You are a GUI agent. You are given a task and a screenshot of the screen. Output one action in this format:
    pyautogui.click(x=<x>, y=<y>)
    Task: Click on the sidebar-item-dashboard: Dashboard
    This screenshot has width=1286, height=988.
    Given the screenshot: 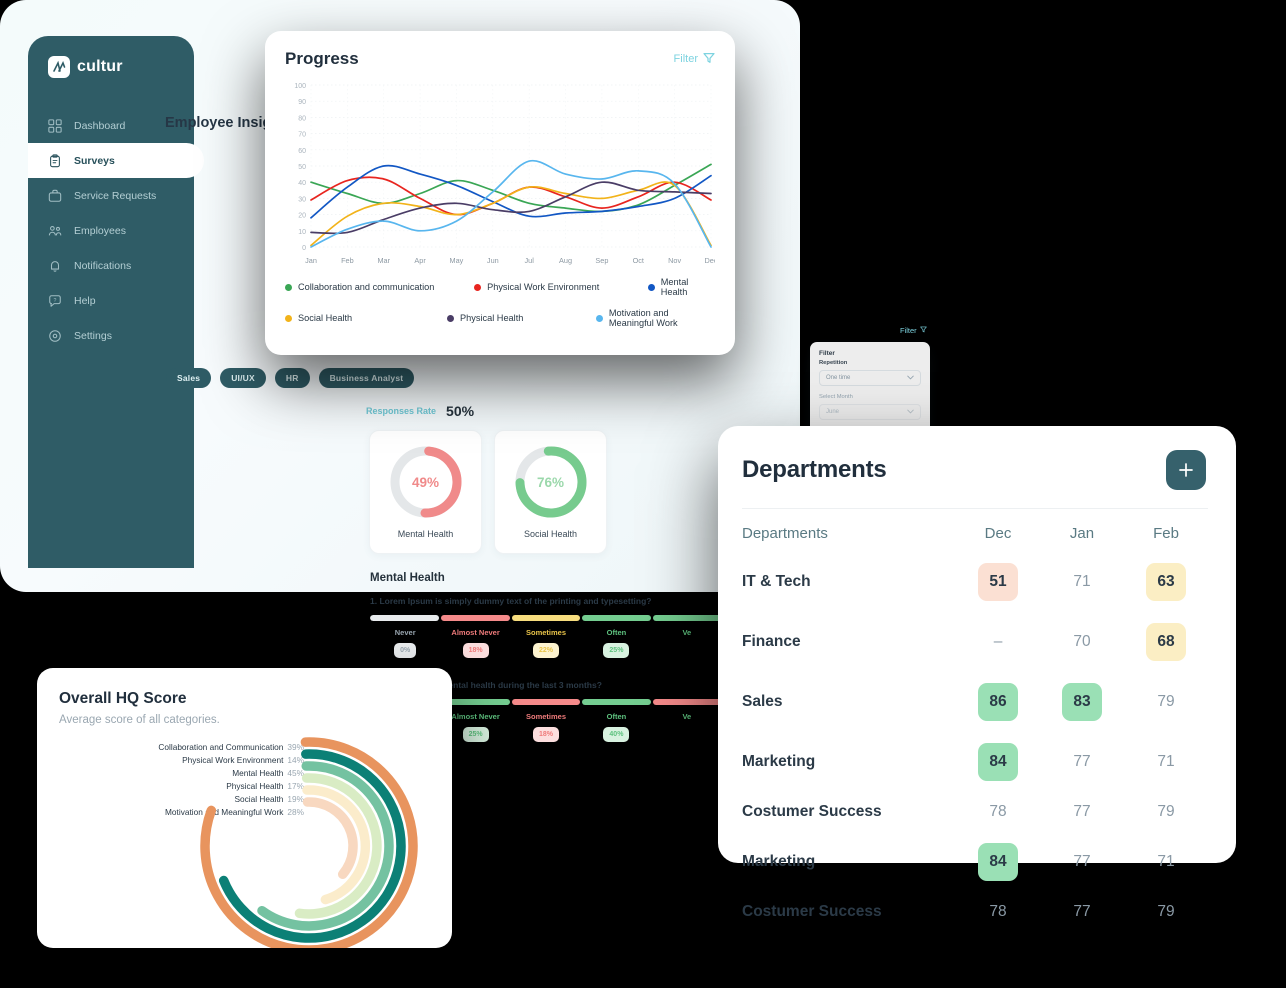 What is the action you would take?
    pyautogui.click(x=111, y=125)
    